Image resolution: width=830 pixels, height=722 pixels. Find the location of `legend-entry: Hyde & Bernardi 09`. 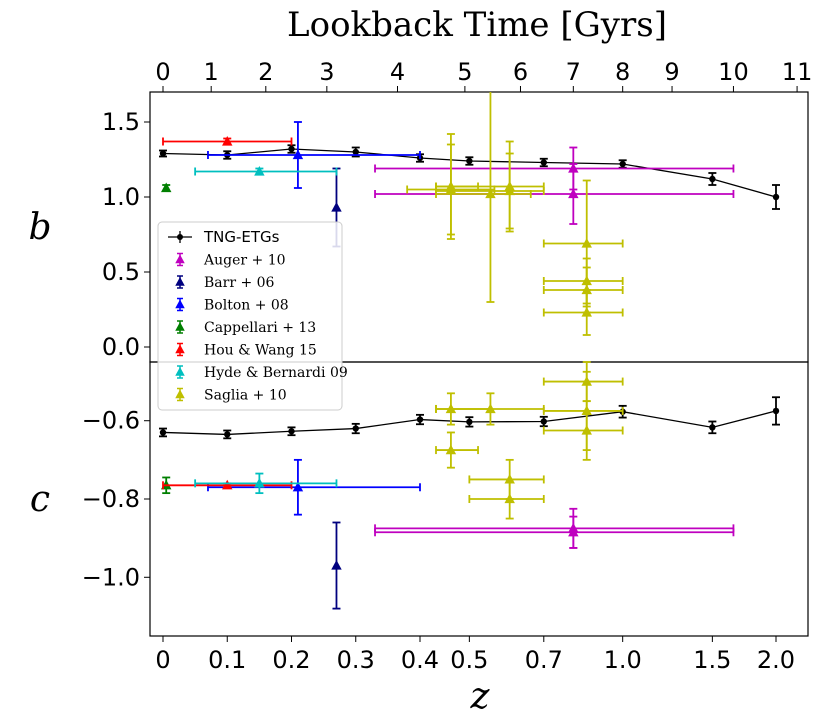

legend-entry: Hyde & Bernardi 09 is located at coordinates (261, 373).